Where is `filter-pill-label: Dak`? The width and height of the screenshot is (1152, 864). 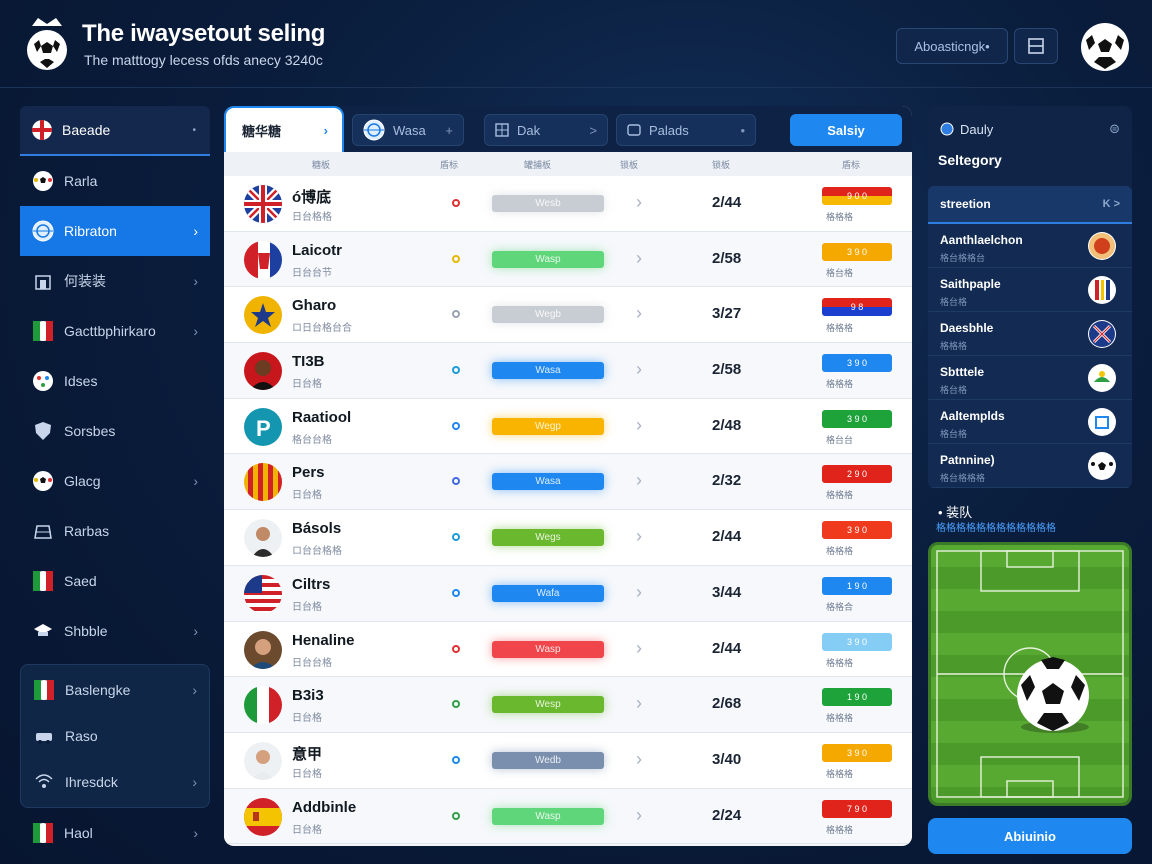 filter-pill-label: Dak is located at coordinates (529, 130).